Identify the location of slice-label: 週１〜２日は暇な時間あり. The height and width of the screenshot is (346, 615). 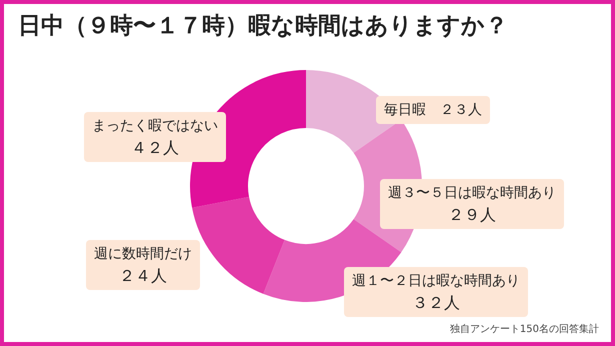
(436, 281).